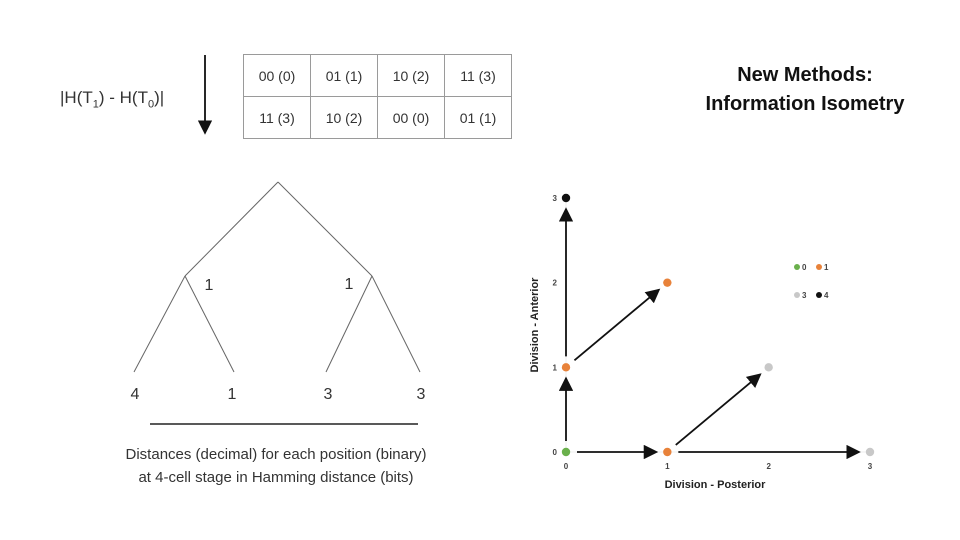 This screenshot has height=540, width=960. I want to click on title-line-1: New Methods:, so click(805, 75).